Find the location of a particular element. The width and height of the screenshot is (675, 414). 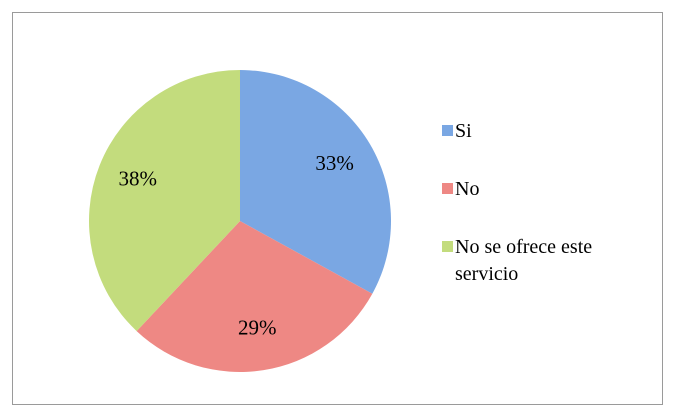

legend-label: No se ofrece este servicio is located at coordinates (524, 260).